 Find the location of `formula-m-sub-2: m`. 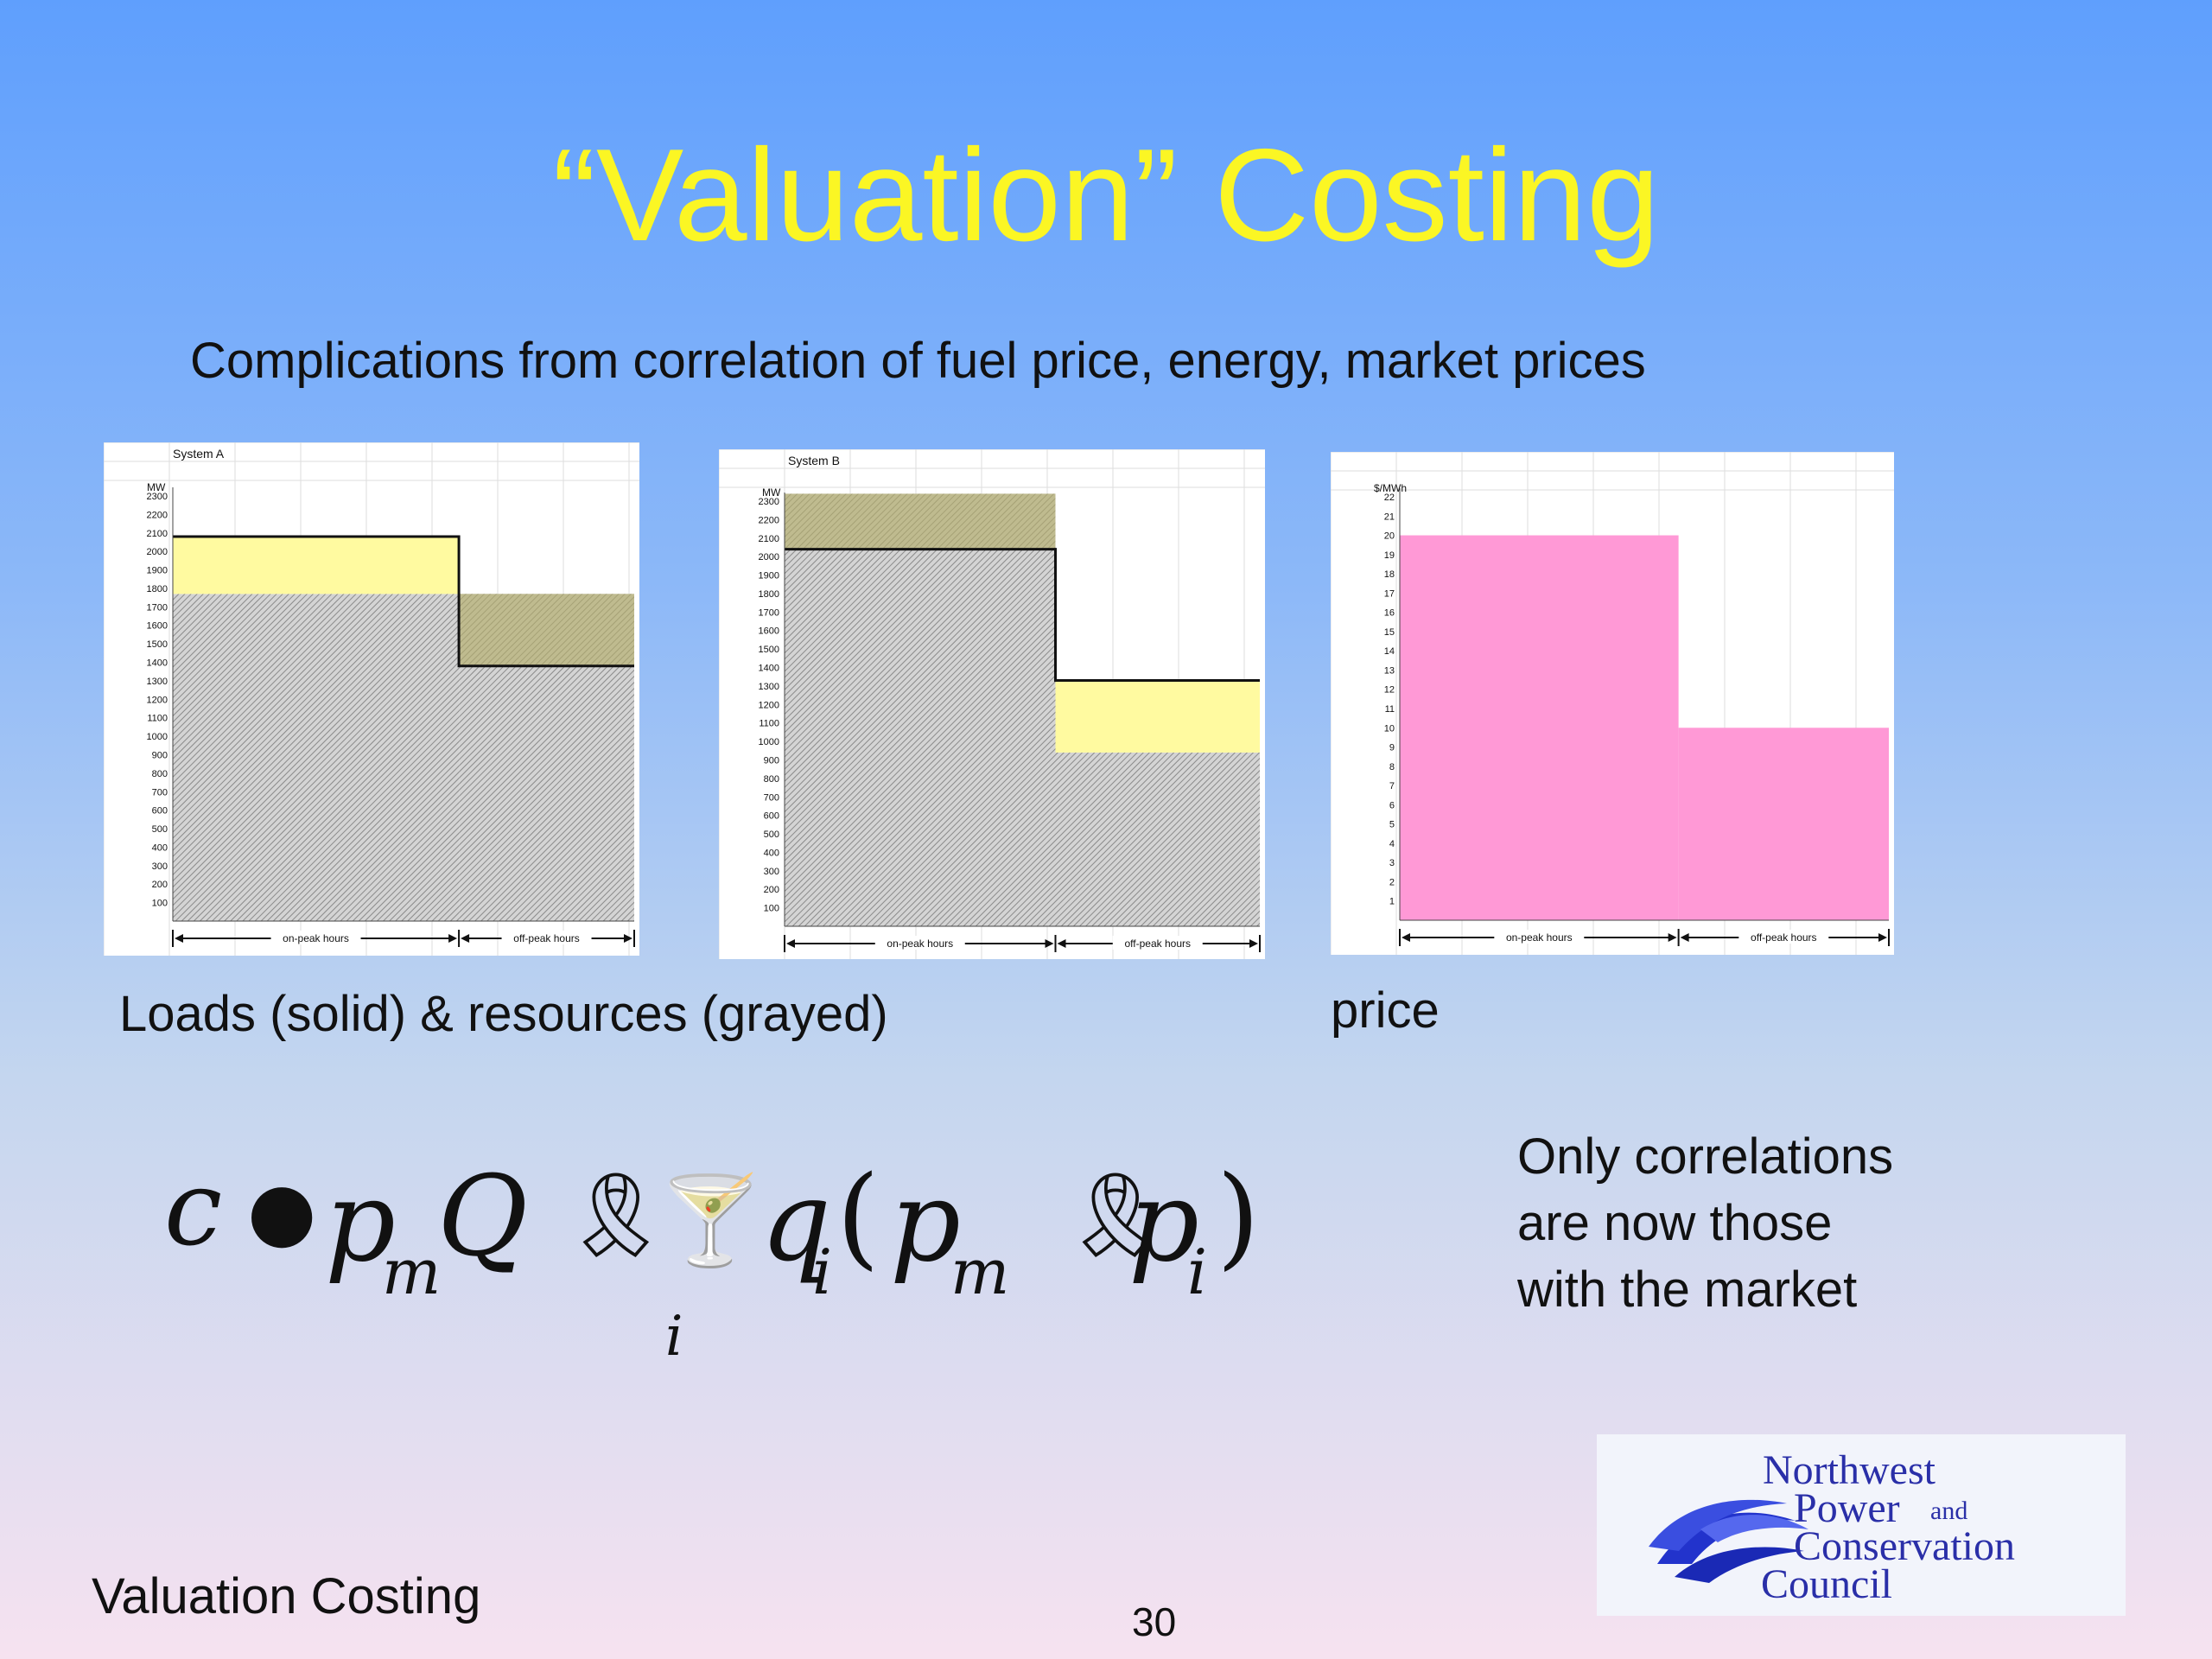

formula-m-sub-2: m is located at coordinates (980, 1272).